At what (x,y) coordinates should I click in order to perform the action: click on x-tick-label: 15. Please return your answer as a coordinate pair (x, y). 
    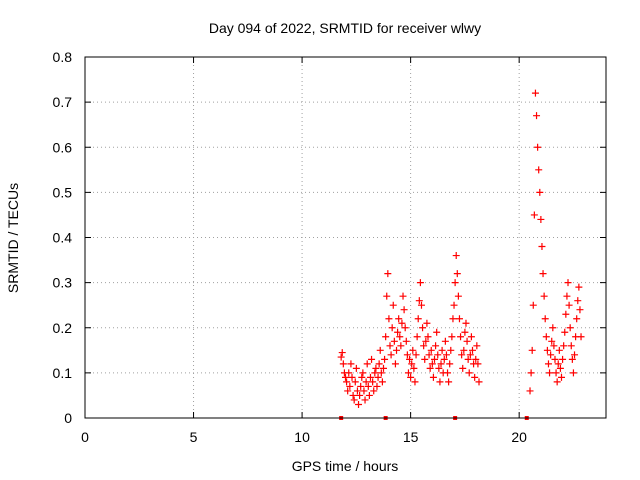
    Looking at the image, I should click on (411, 437).